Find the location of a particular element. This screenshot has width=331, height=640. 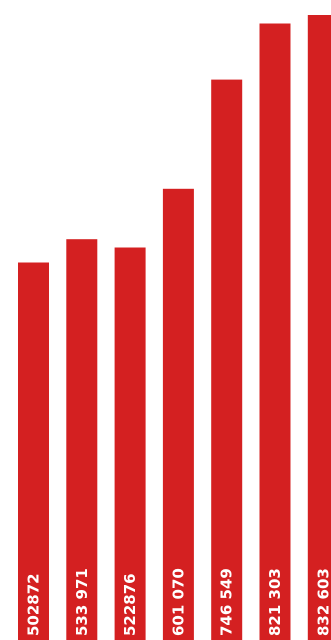

bar-value-label-5: 746 549 is located at coordinates (227, 602).